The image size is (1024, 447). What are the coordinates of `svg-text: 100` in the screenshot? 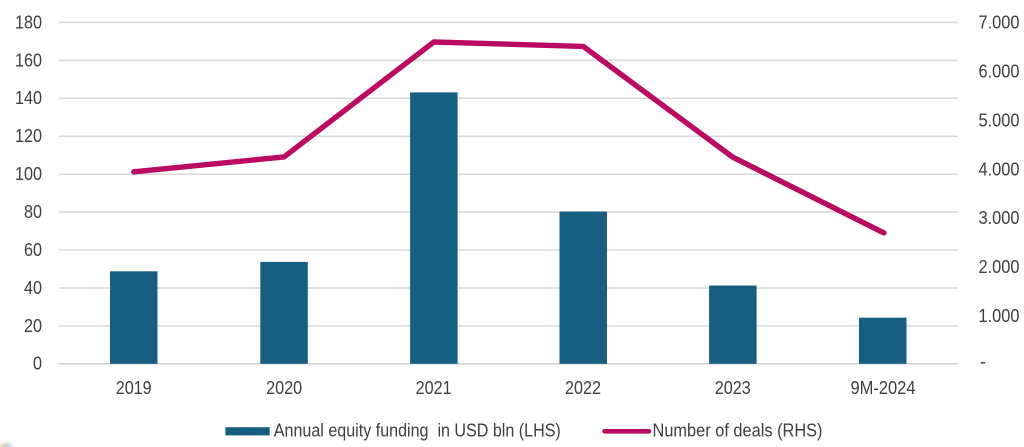 It's located at (28, 174).